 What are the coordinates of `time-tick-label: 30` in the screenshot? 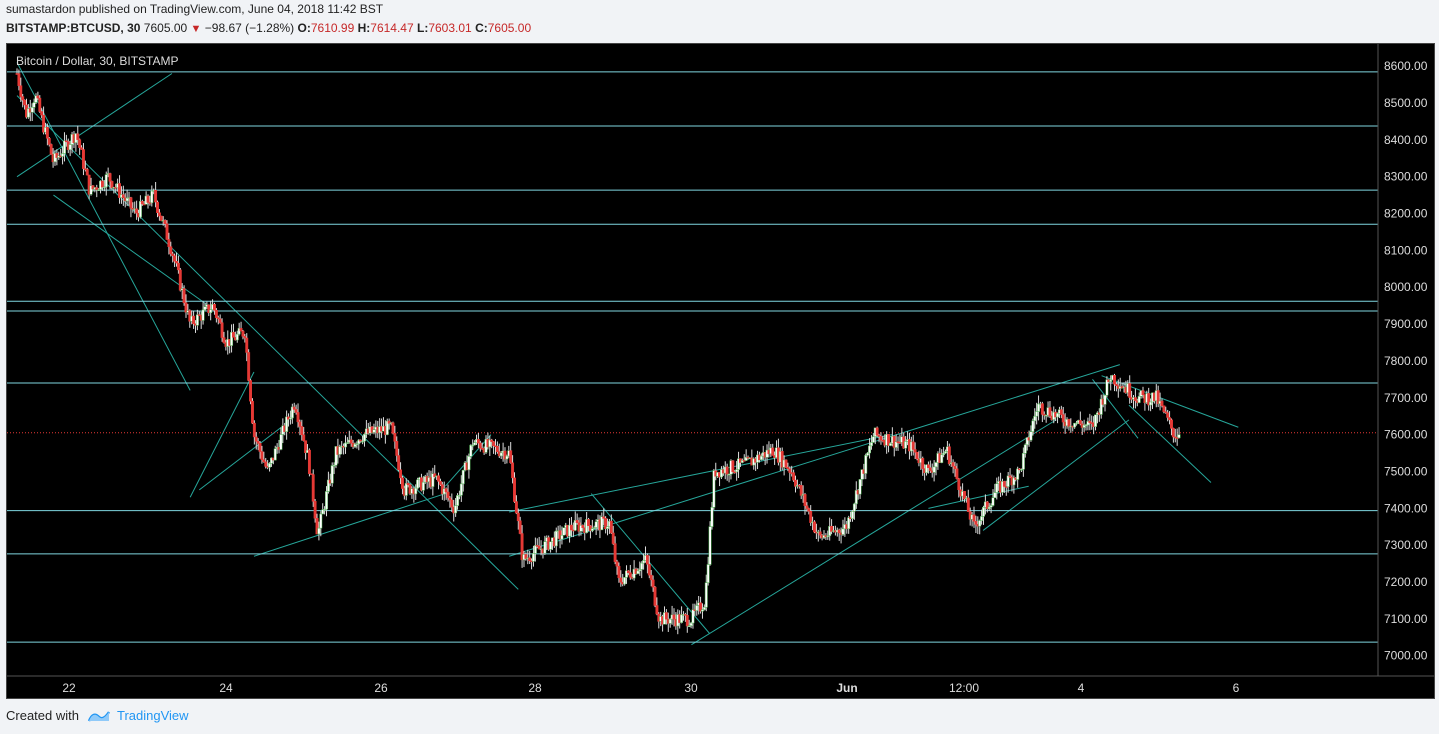 It's located at (691, 688).